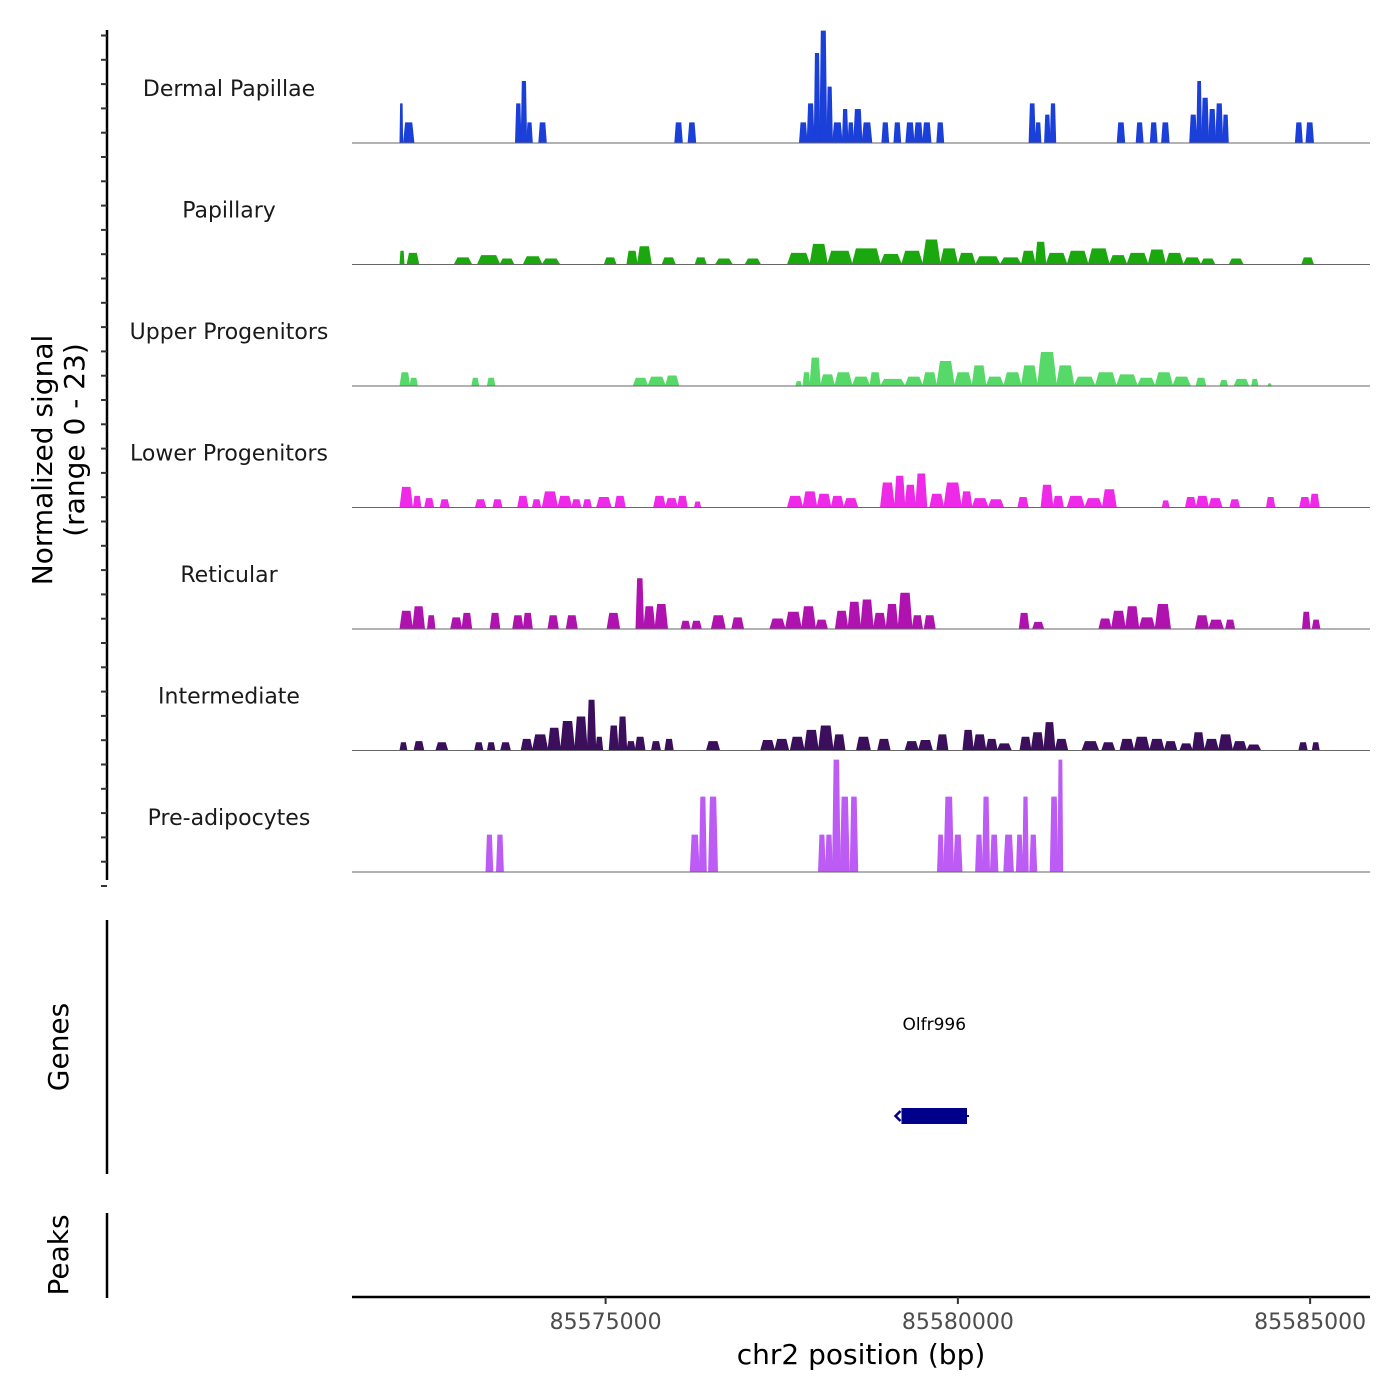 The image size is (1400, 1400). Describe the element at coordinates (776, 232) in the screenshot. I see `track-papillary: Papillary` at that location.